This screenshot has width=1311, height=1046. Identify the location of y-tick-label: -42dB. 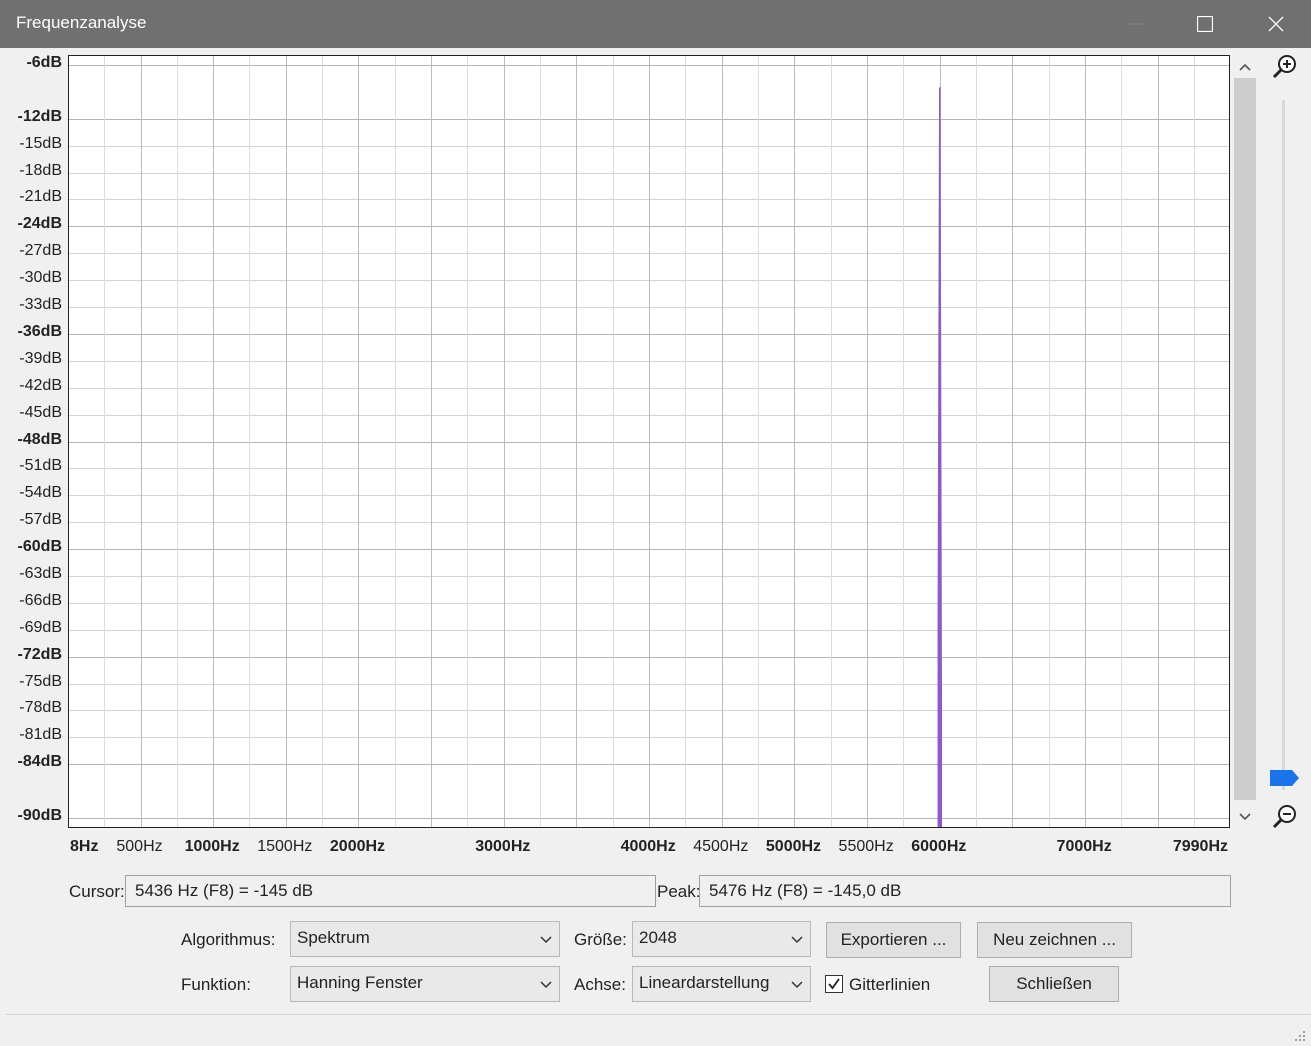
(40, 385).